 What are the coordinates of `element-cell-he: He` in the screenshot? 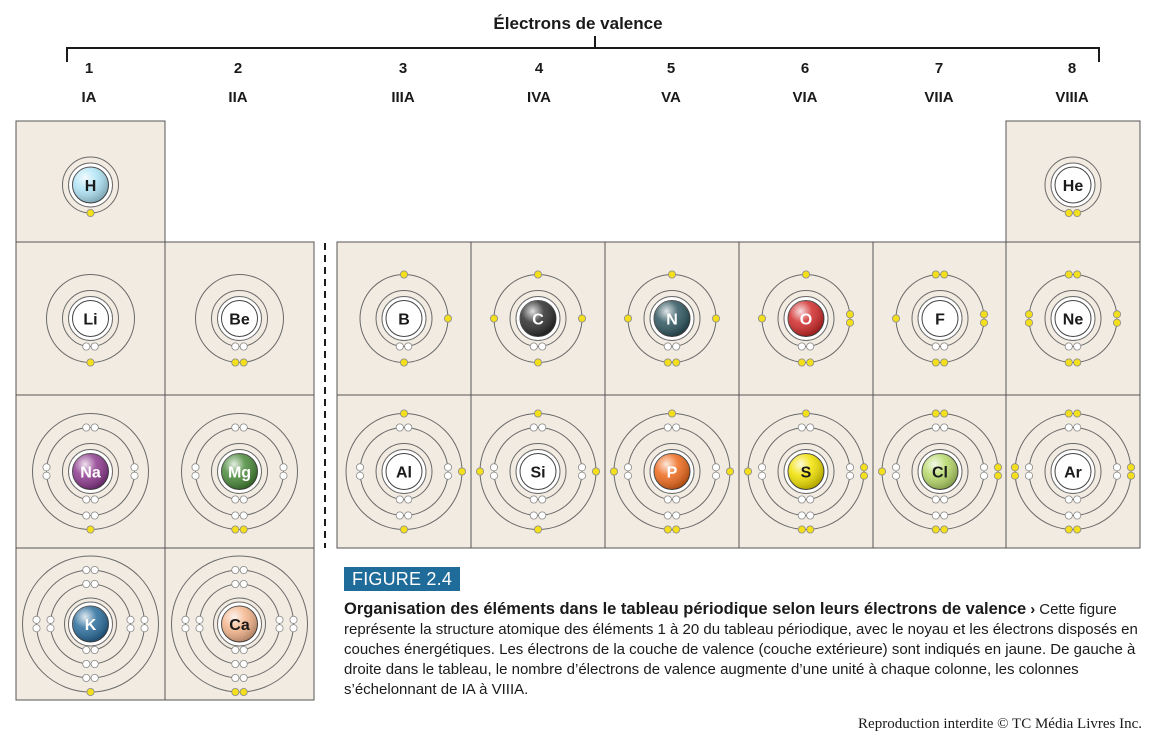 It's located at (1073, 181).